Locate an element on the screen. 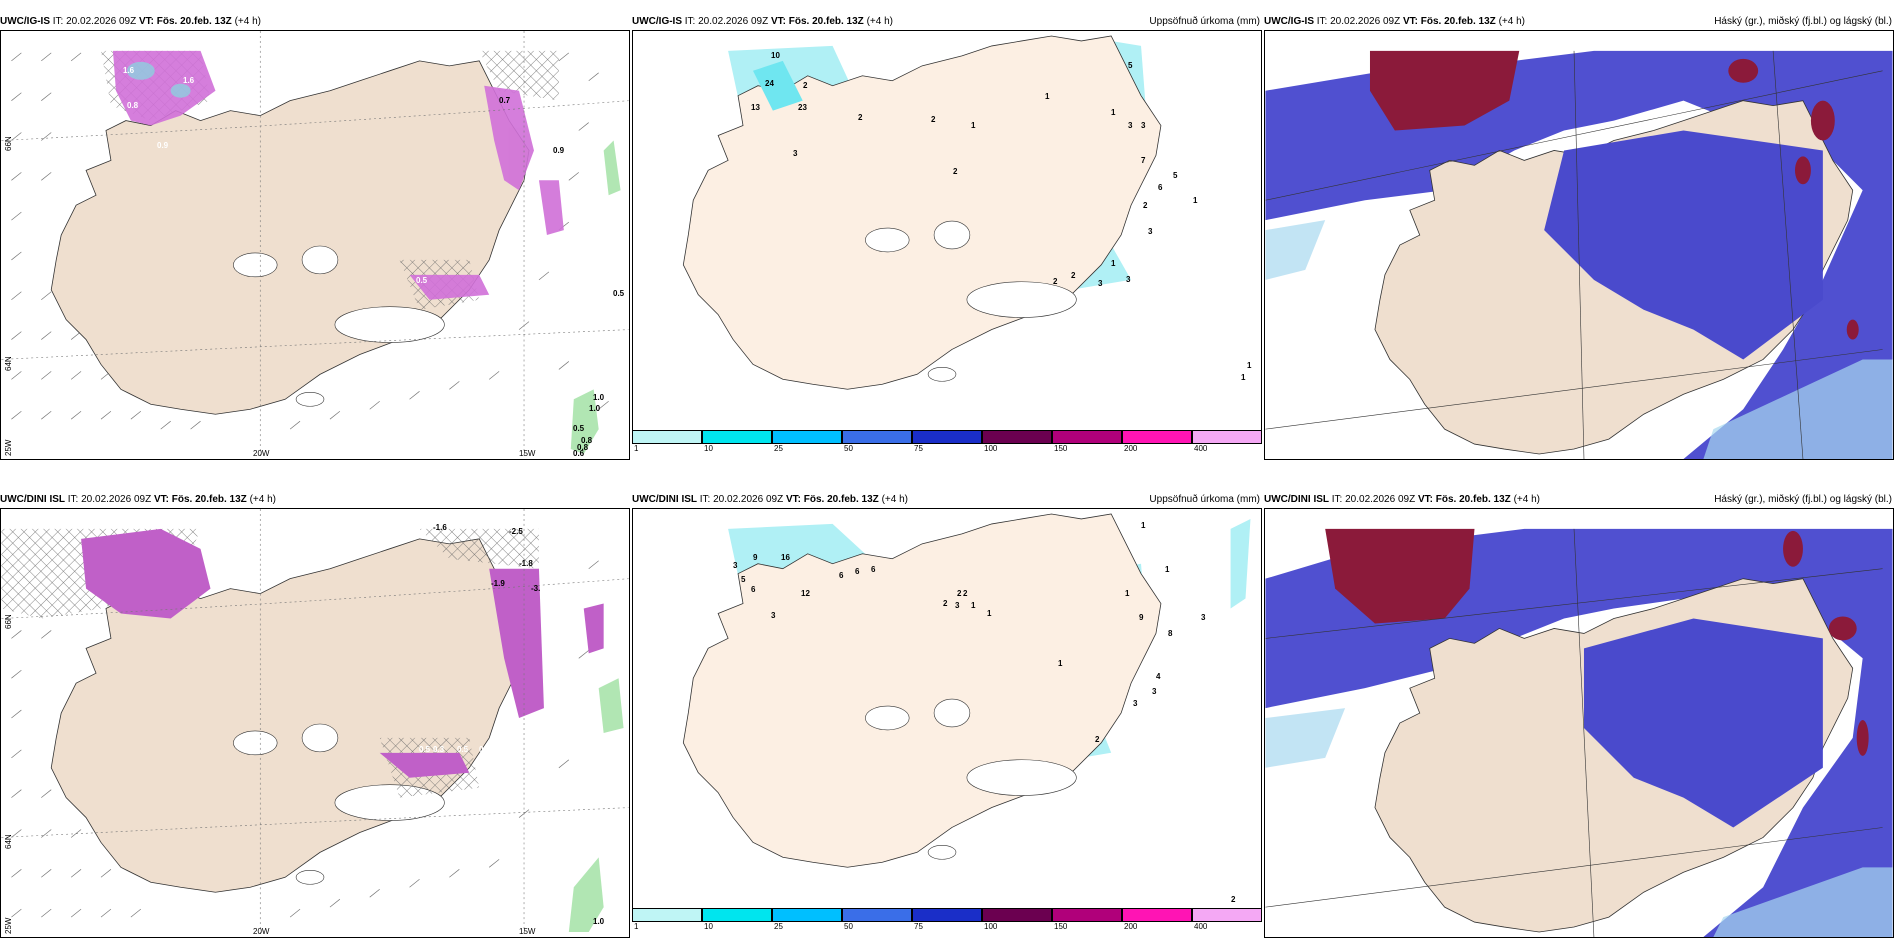  colorbar-tick: 75 is located at coordinates (918, 448).